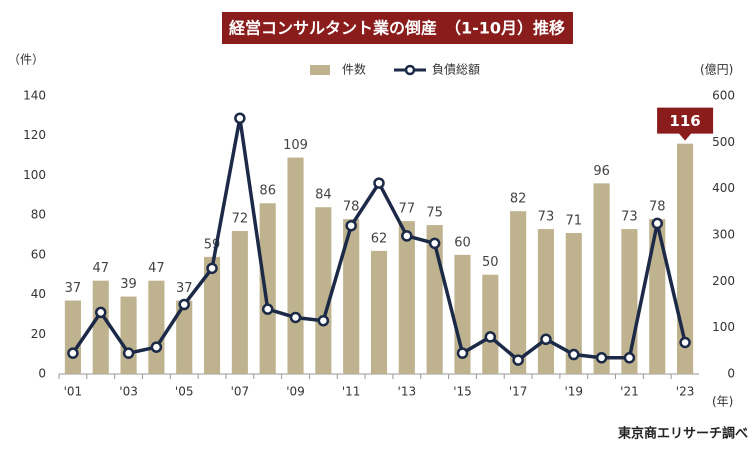 Image resolution: width=756 pixels, height=454 pixels. What do you see at coordinates (34, 175) in the screenshot?
I see `y-tick-label: 100` at bounding box center [34, 175].